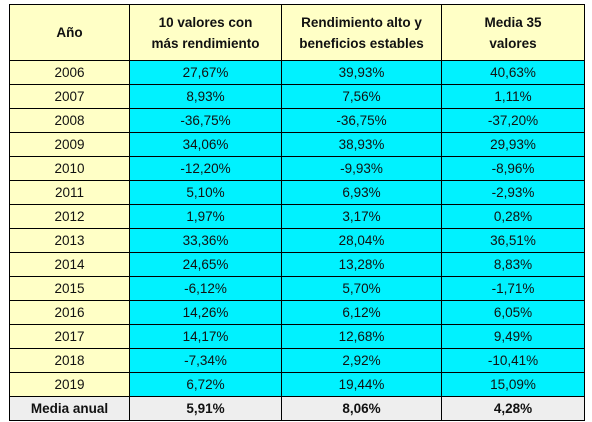 The image size is (592, 422). I want to click on header-avg35-line2: valores, so click(513, 43).